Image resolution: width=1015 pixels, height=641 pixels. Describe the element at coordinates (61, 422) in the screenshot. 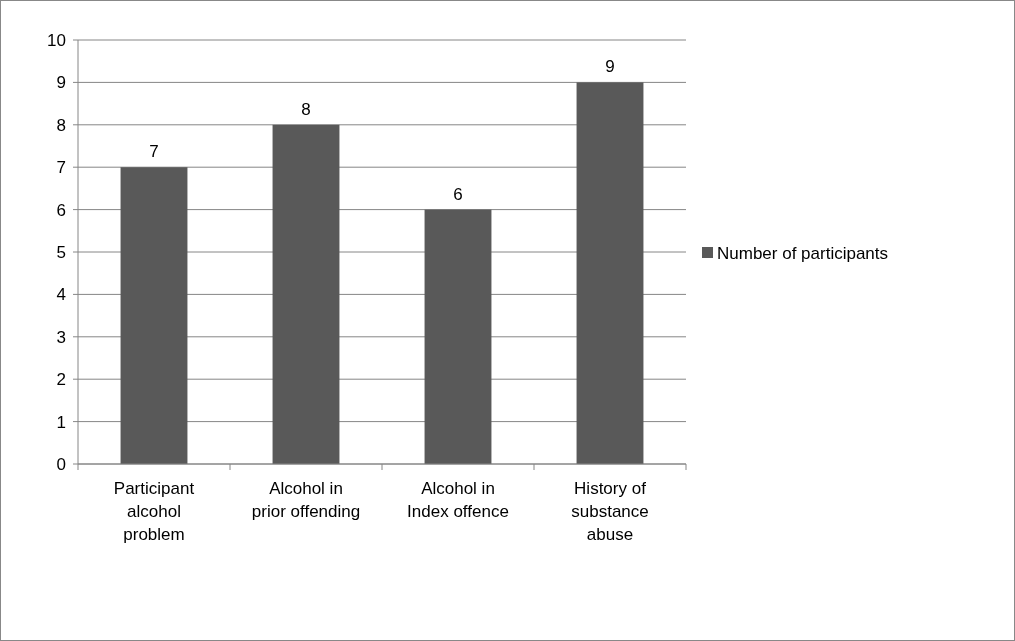

I see `y-tick-label: 1` at that location.